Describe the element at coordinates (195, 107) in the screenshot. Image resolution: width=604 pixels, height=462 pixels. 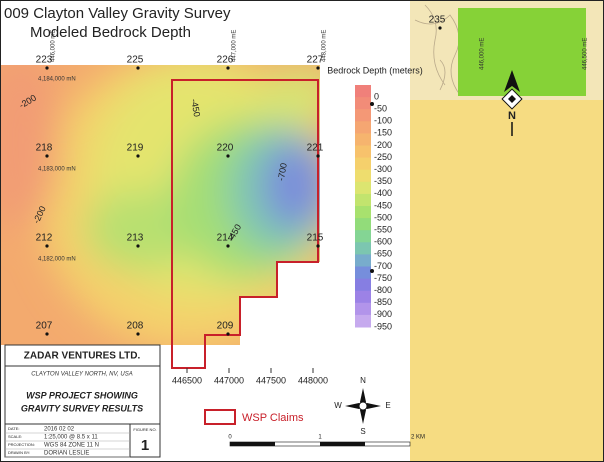
I see `contour-label: -450` at that location.